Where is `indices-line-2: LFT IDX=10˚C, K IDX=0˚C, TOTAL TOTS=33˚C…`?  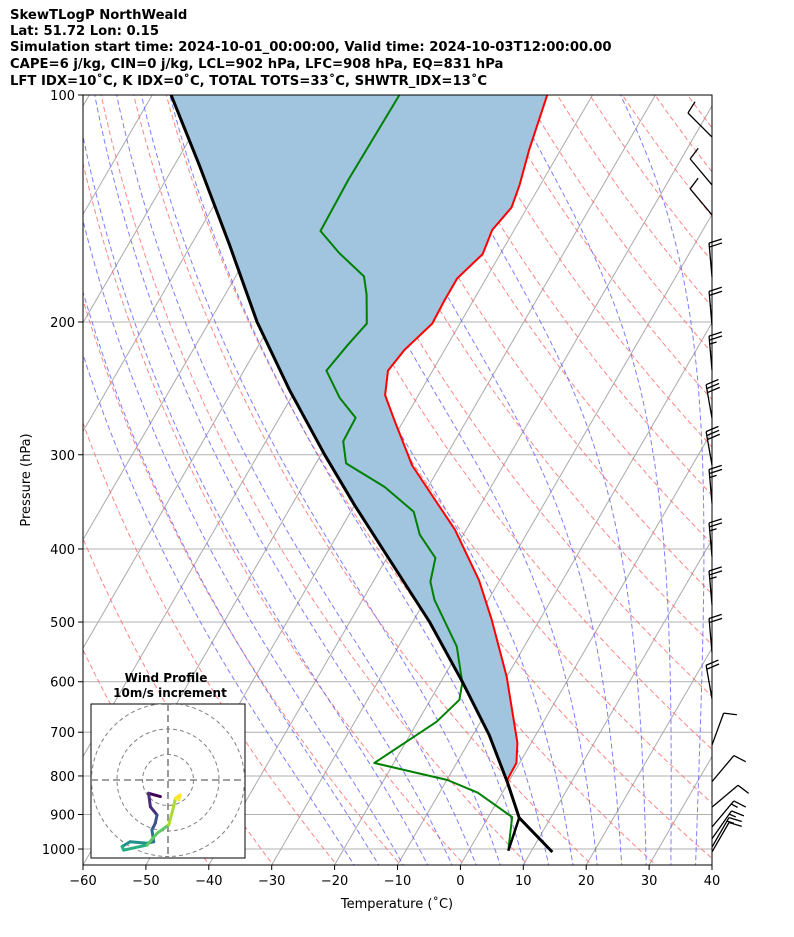 indices-line-2: LFT IDX=10˚C, K IDX=0˚C, TOTAL TOTS=33˚C… is located at coordinates (249, 81).